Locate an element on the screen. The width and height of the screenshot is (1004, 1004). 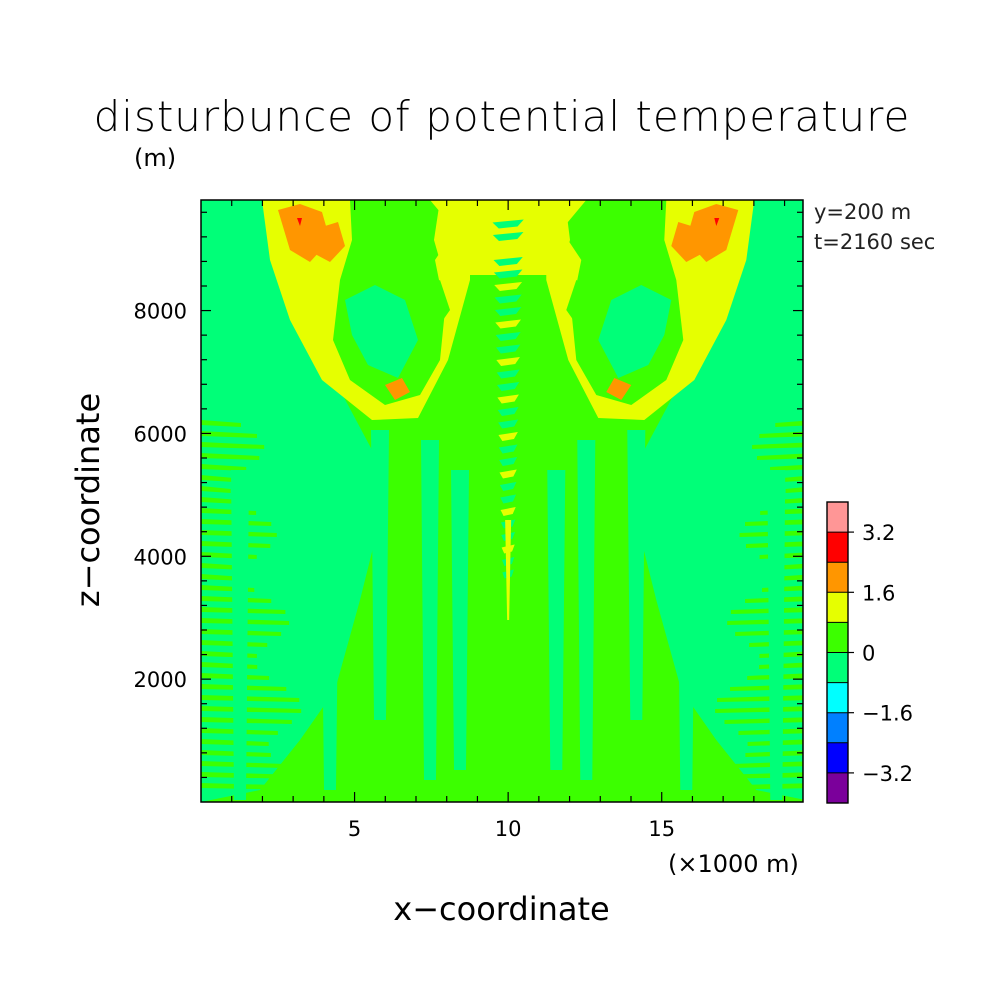
stripe-4-right is located at coordinates (786, 467).